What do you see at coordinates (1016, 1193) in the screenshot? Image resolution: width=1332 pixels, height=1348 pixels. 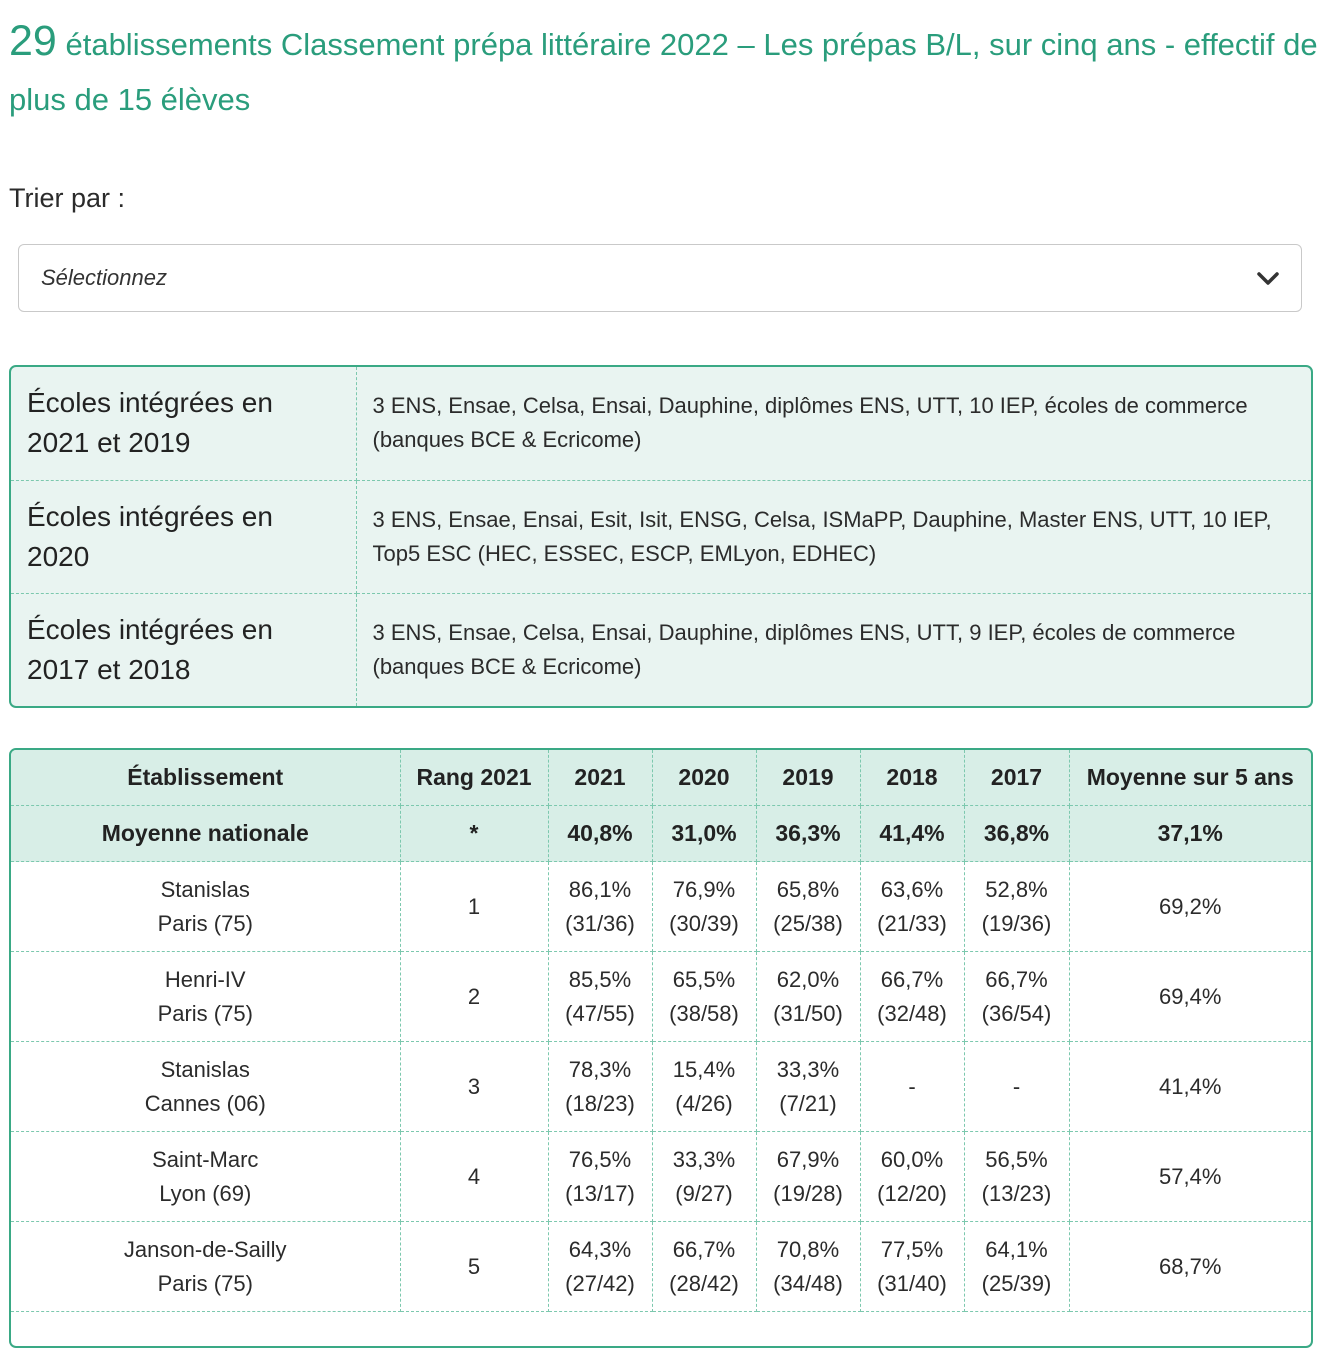 I see `year-ratio: (13/23)` at bounding box center [1016, 1193].